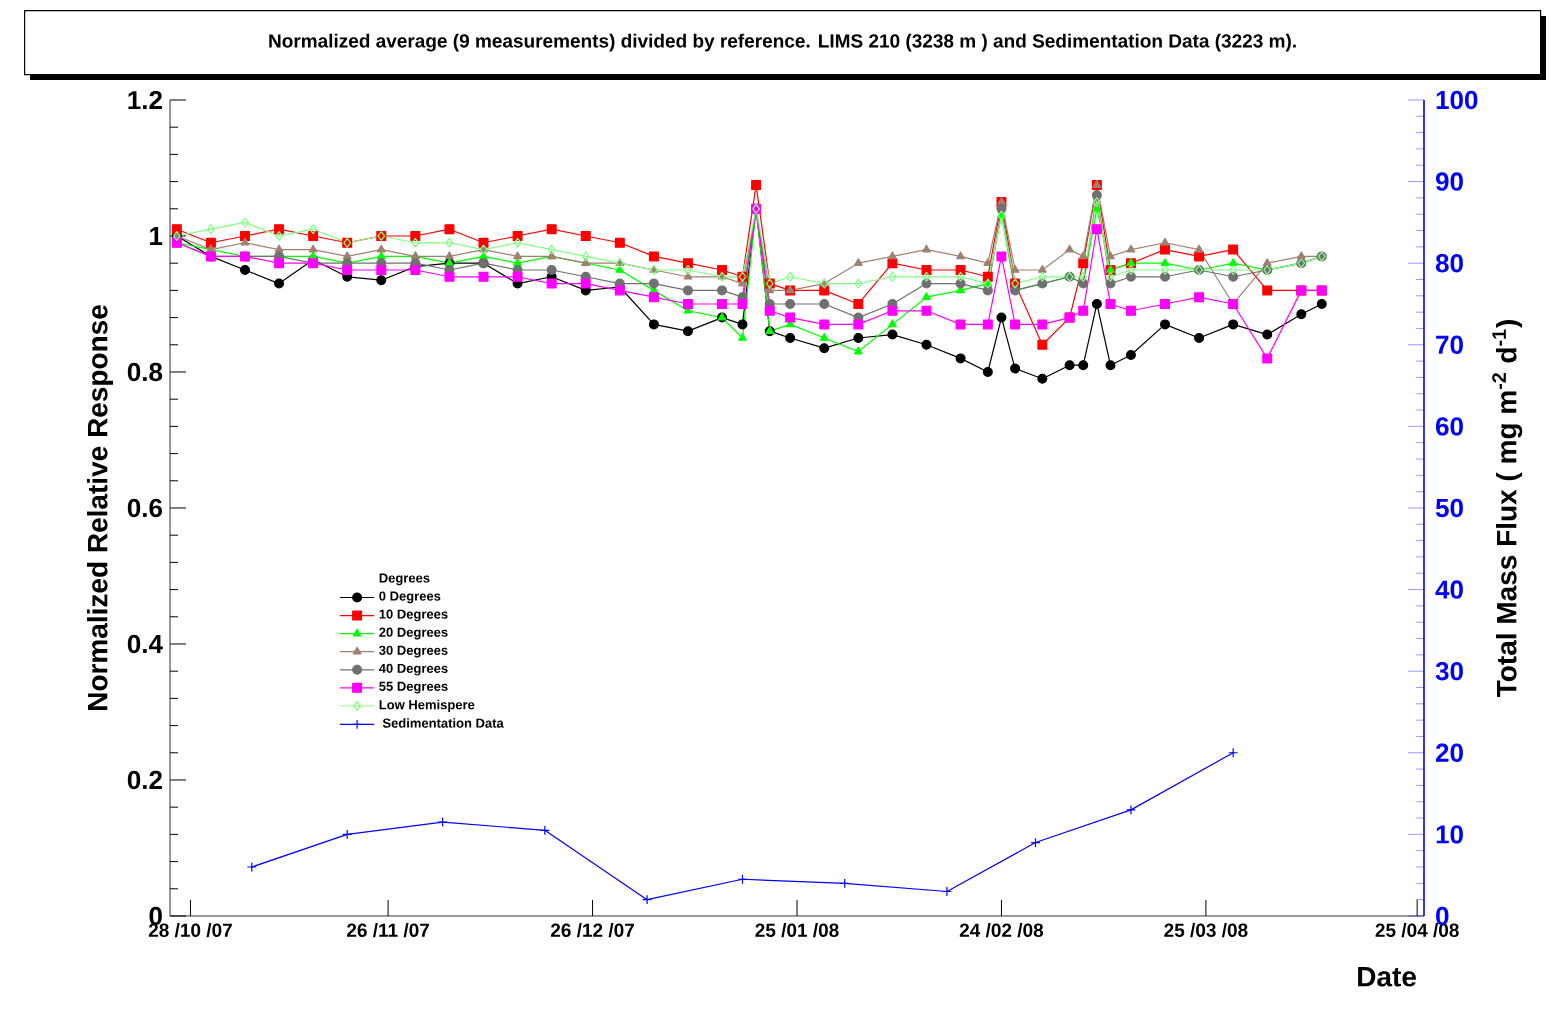  I want to click on y2-tick-label: 60, so click(1449, 426).